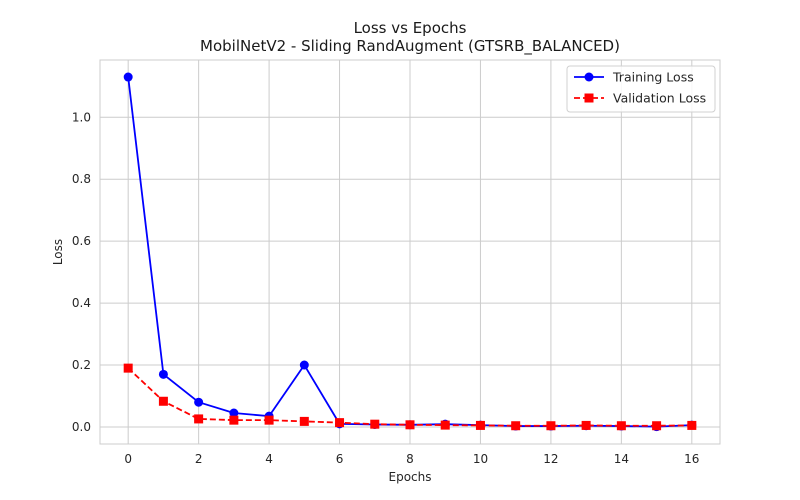 The width and height of the screenshot is (800, 500). What do you see at coordinates (641, 89) in the screenshot?
I see `legend: Training Loss Validation Loss` at bounding box center [641, 89].